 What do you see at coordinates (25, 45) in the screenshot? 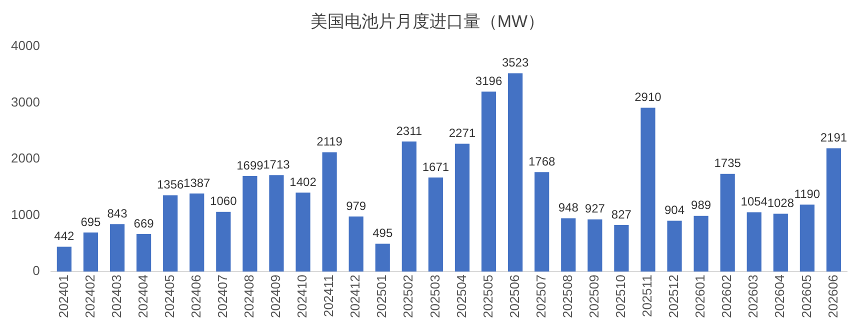
I see `y-tick-label: 4000` at bounding box center [25, 45].